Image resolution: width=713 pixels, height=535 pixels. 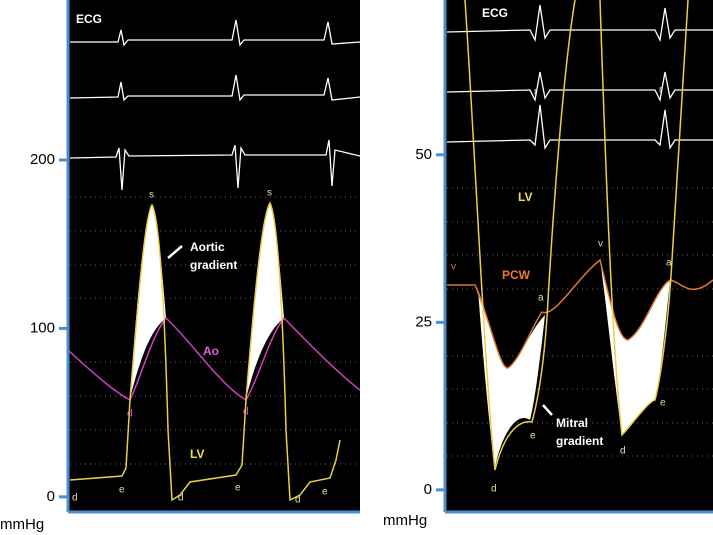 I want to click on y-tick-label: 25, so click(x=423, y=321).